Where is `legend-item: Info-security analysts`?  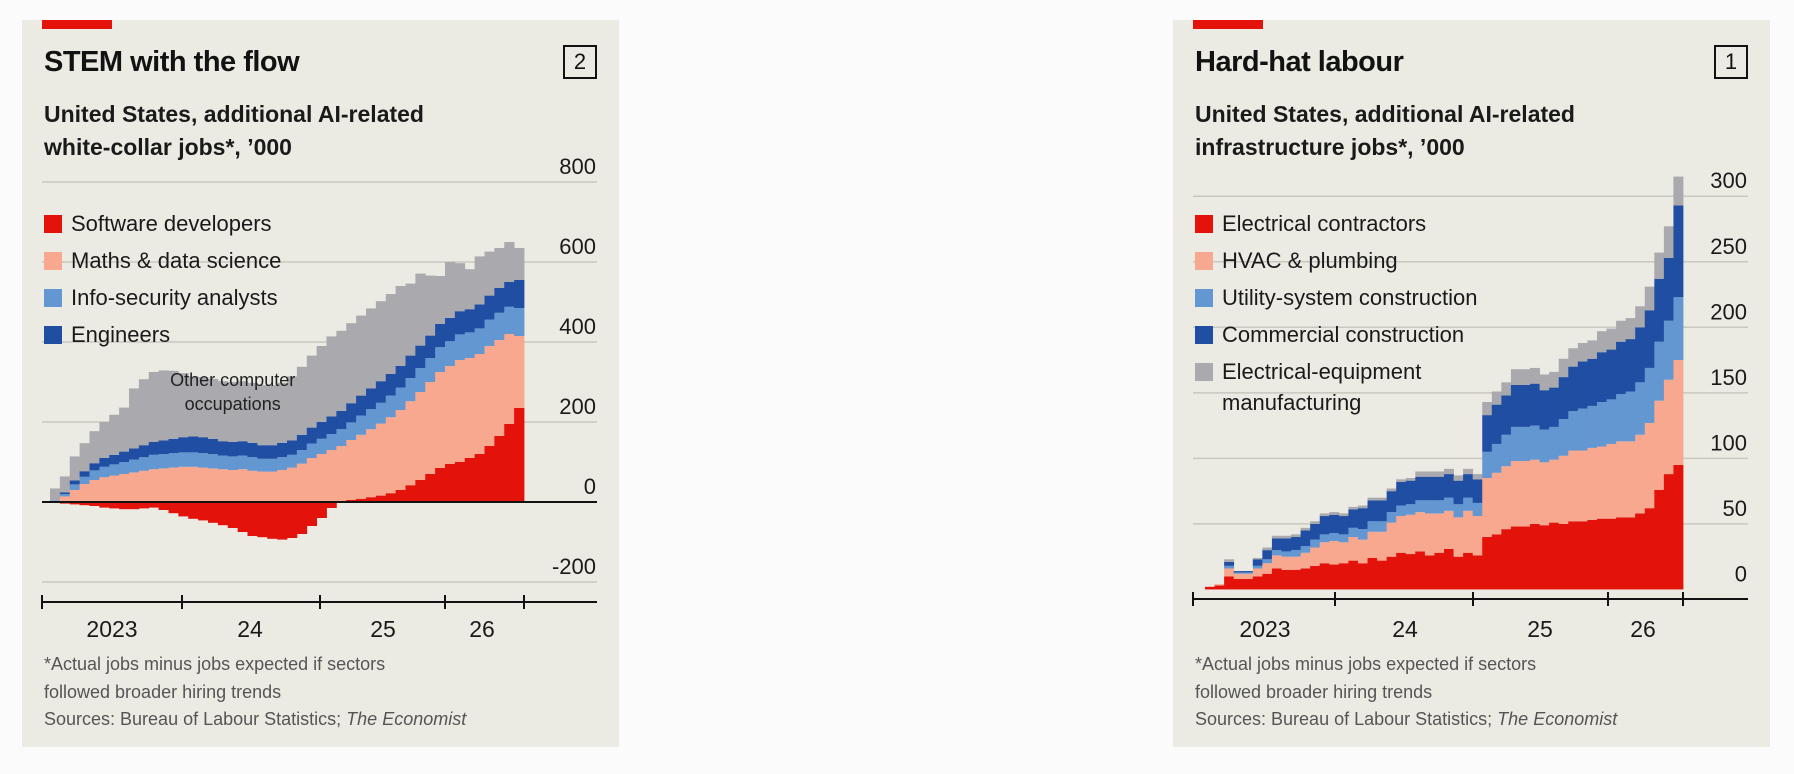 legend-item: Info-security analysts is located at coordinates (162, 303).